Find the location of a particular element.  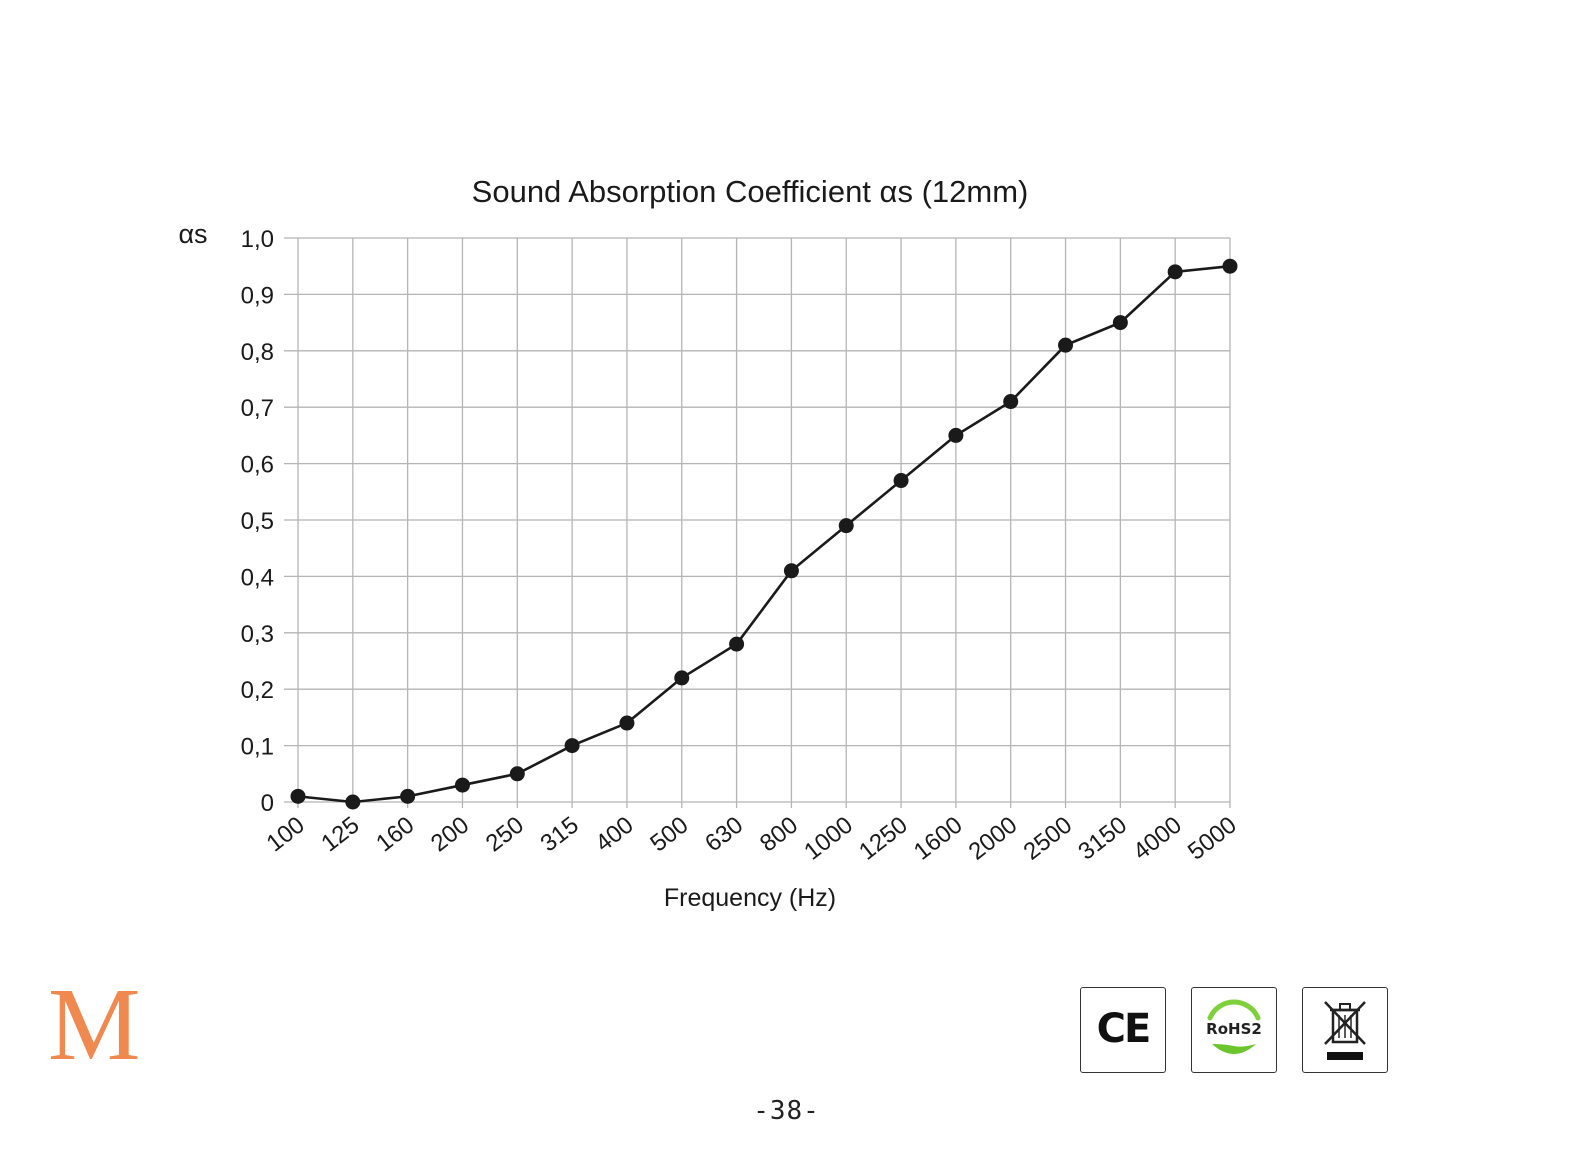

x-tick-label: 2000 is located at coordinates (993, 838).